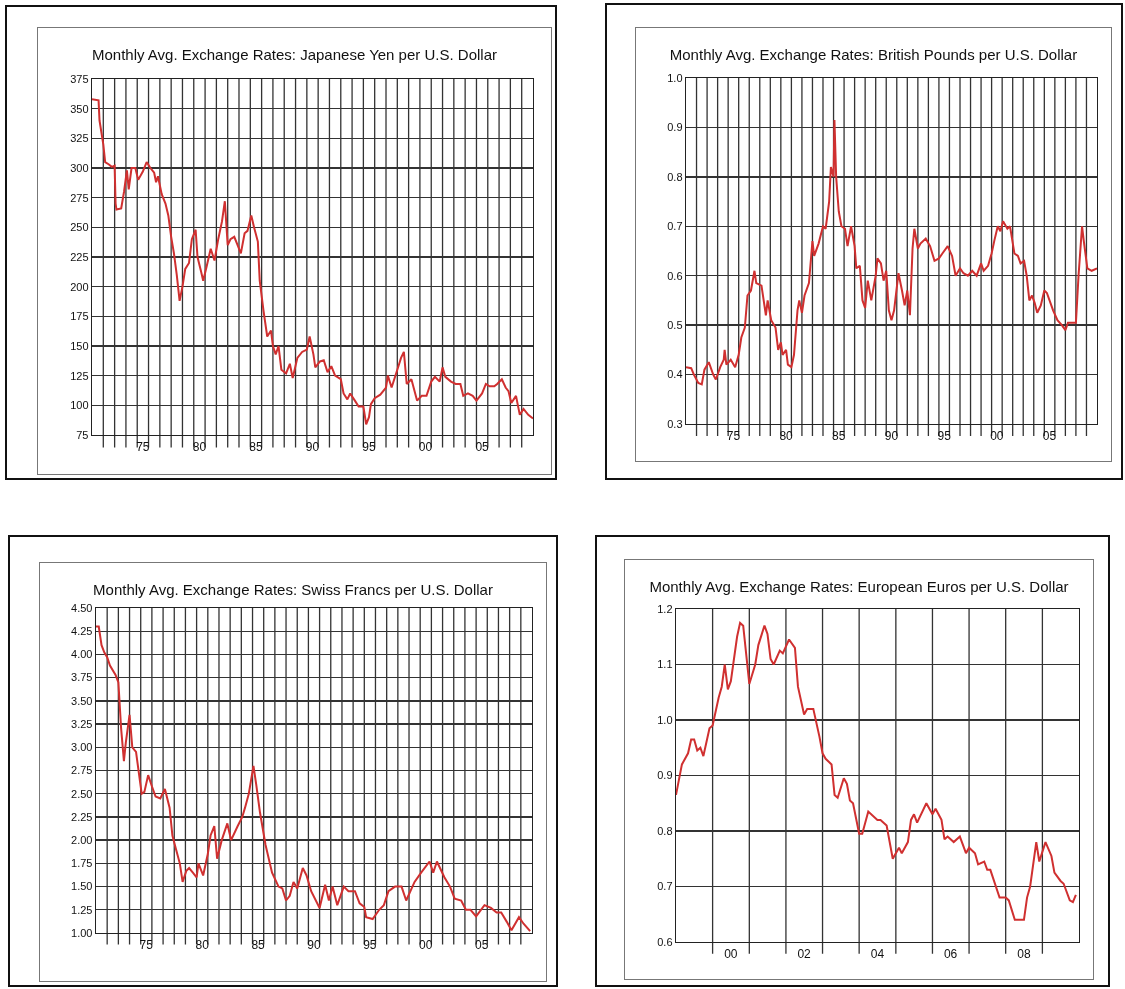 The height and width of the screenshot is (989, 1125). Describe the element at coordinates (82, 723) in the screenshot. I see `y-tick-label: 3.25` at that location.